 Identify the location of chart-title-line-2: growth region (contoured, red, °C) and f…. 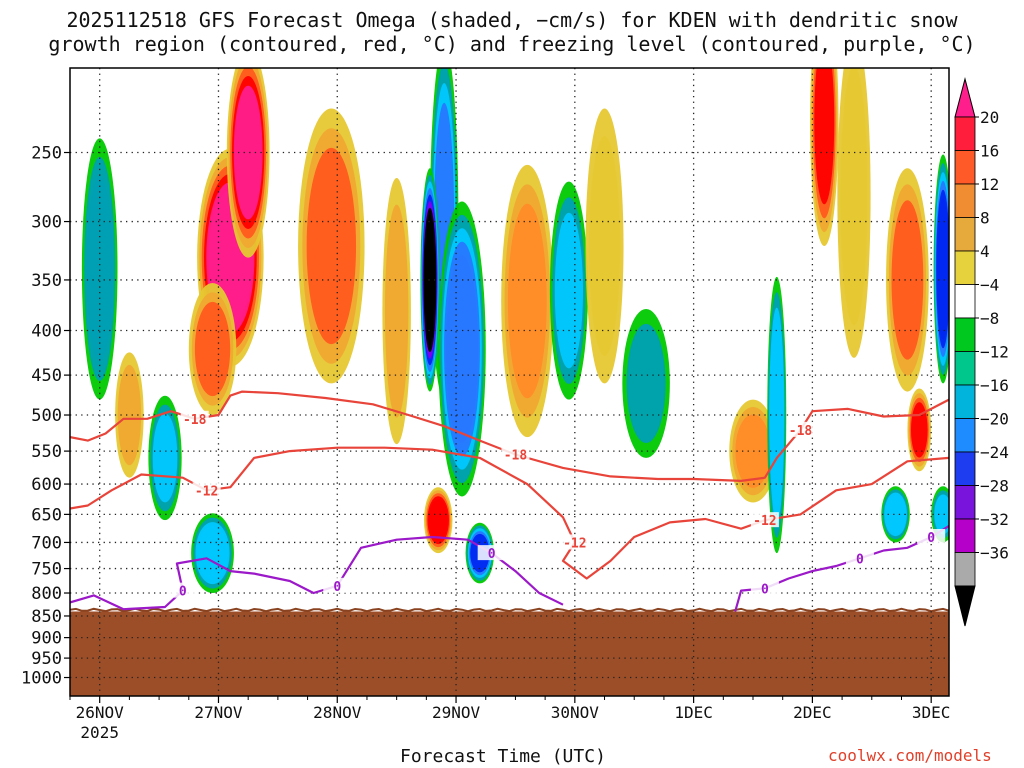
(512, 44).